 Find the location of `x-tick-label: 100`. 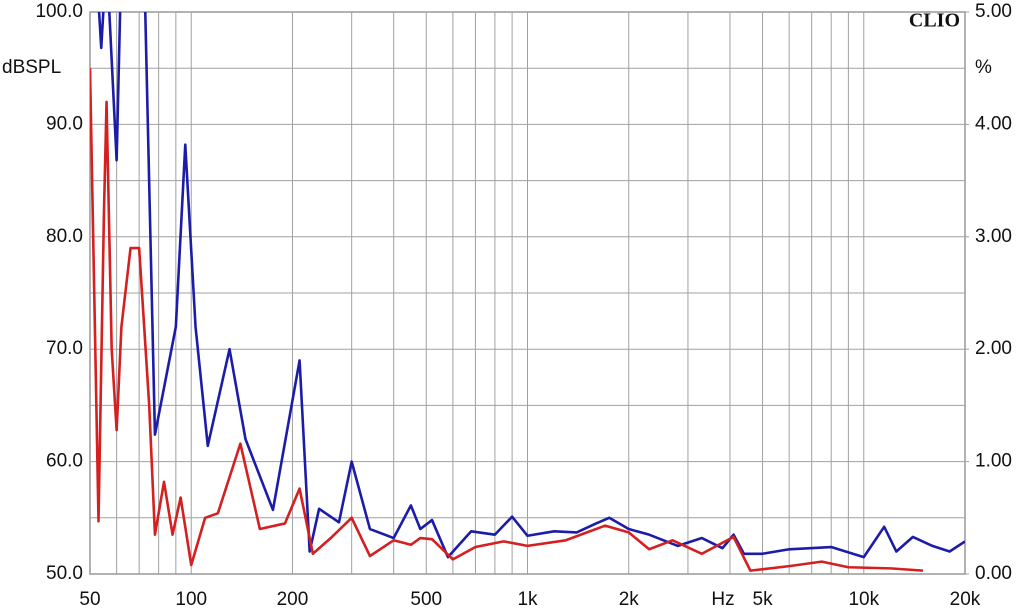

x-tick-label: 100 is located at coordinates (191, 599).